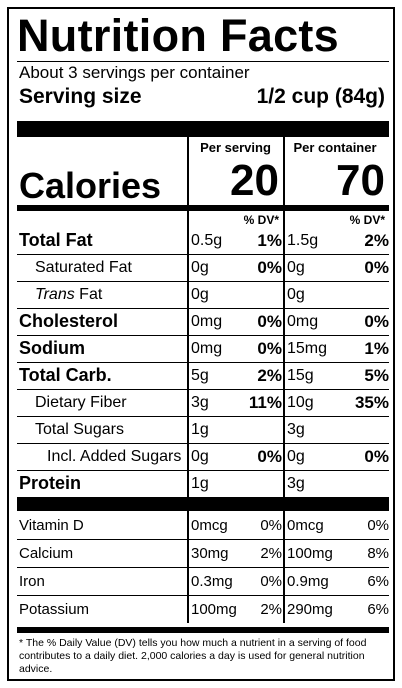  I want to click on nutrient-name-italic: Trans, so click(55, 294).